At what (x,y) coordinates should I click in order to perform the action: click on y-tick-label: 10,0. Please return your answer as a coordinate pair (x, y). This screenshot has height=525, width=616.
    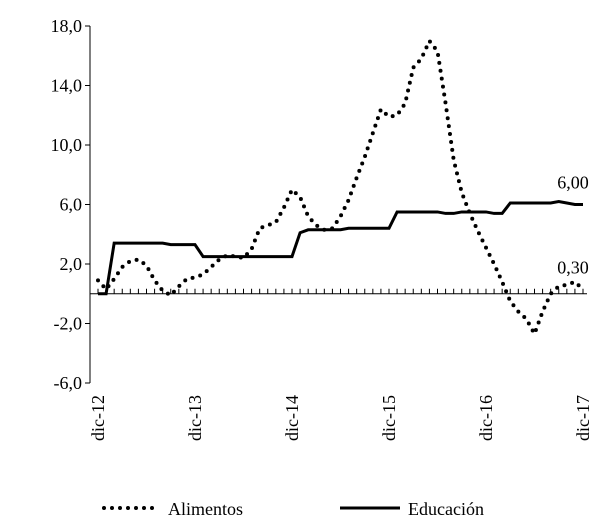
    Looking at the image, I should click on (67, 145).